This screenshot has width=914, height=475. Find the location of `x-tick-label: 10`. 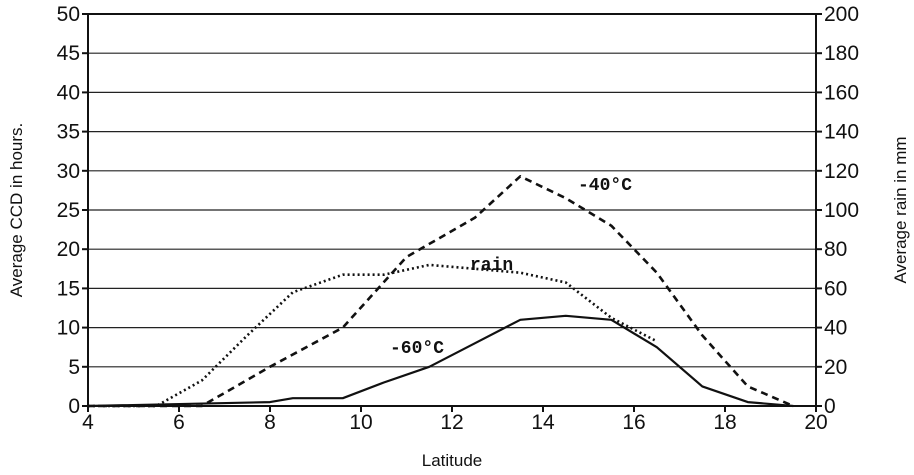

x-tick-label: 10 is located at coordinates (360, 422).